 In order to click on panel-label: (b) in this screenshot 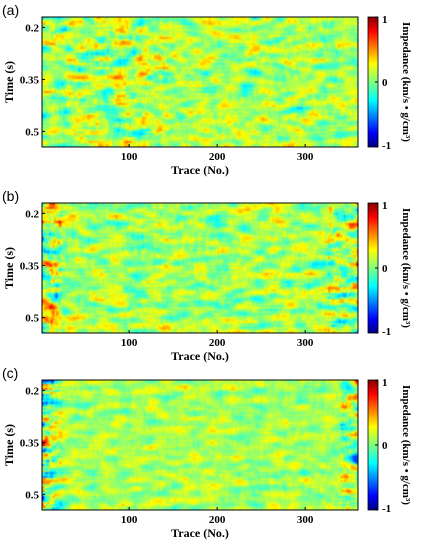, I will do `click(10, 196)`.